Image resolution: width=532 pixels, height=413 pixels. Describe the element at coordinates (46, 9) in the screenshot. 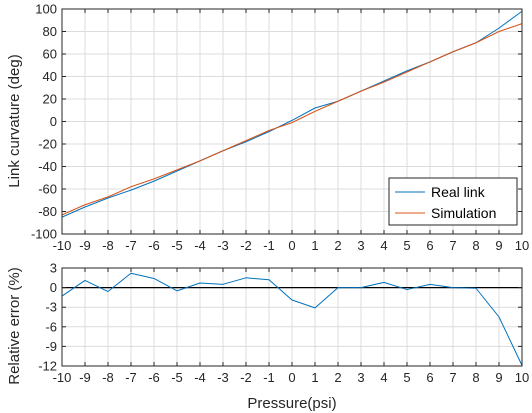

I see `y-tick-label: 100` at that location.